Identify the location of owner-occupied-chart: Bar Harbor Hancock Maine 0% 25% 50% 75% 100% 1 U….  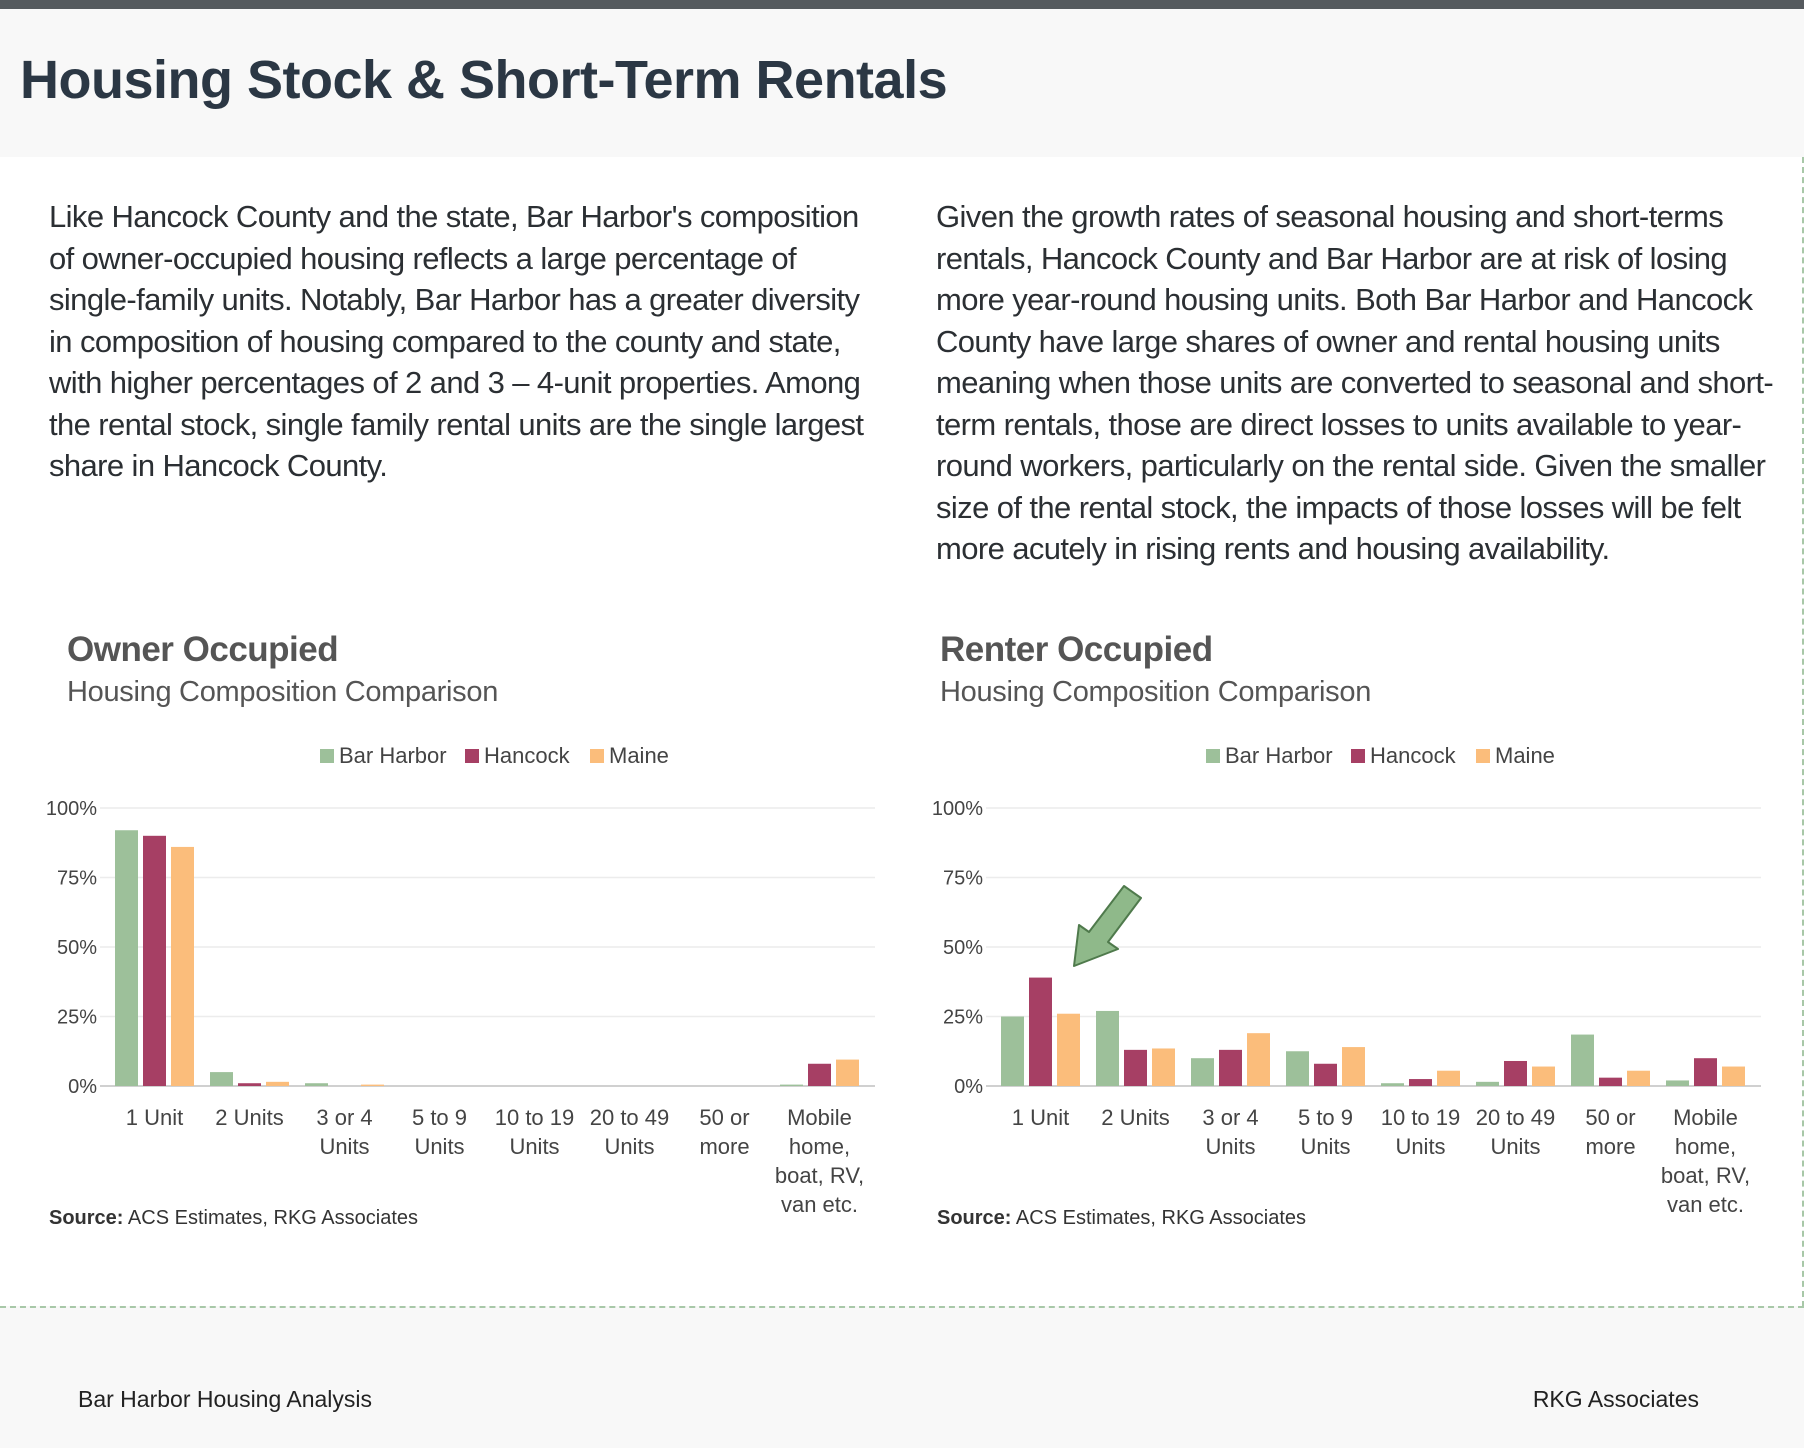
(460, 979).